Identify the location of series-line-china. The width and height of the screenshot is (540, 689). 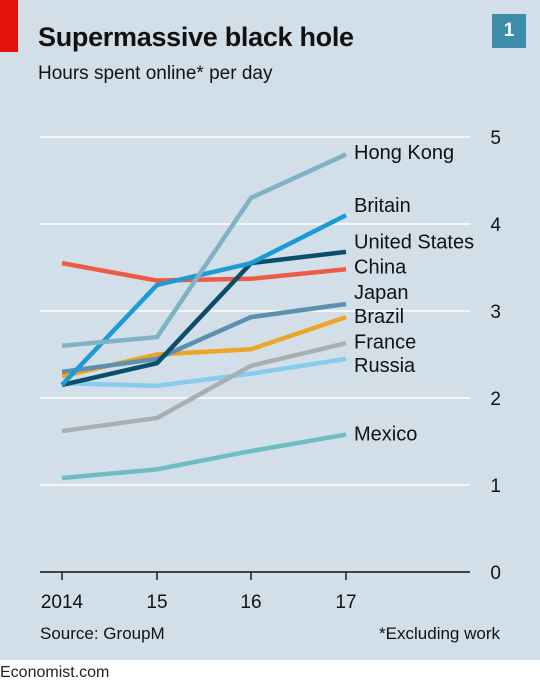
(204, 271).